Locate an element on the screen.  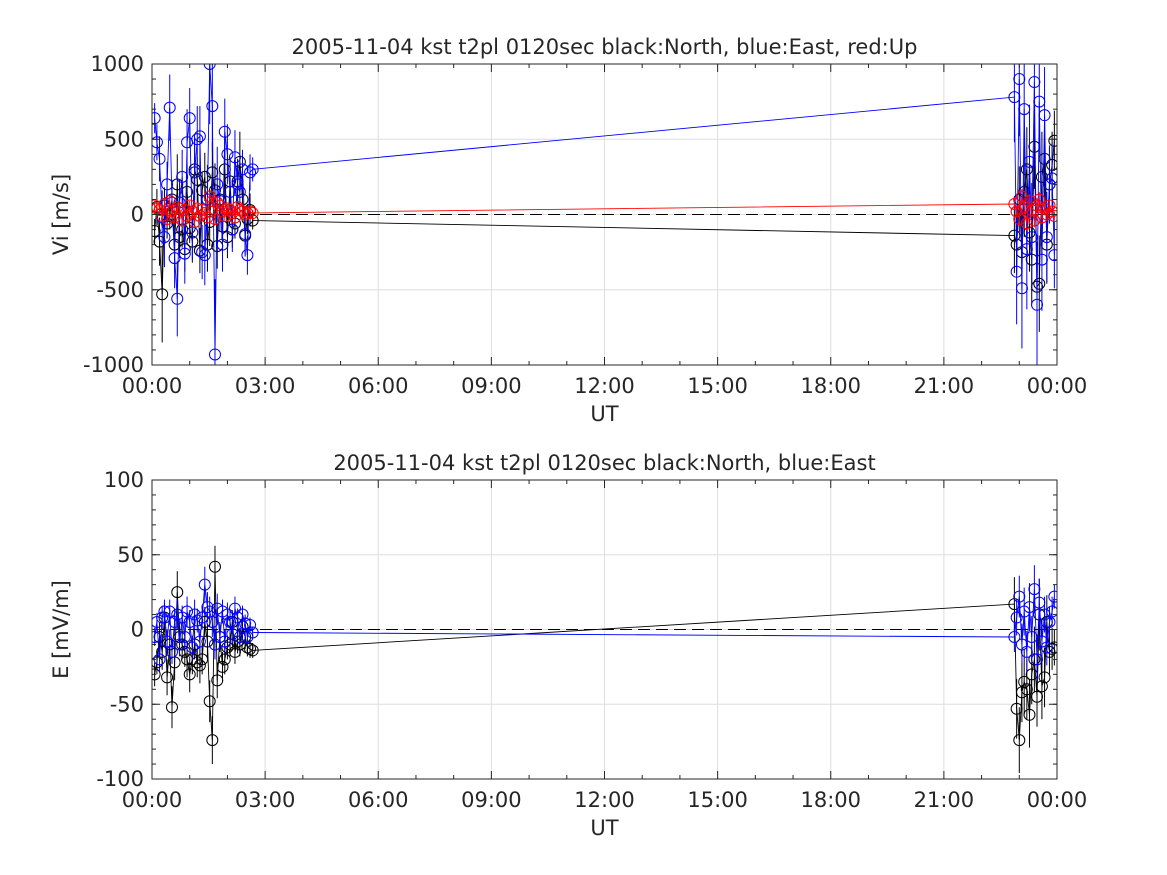
y-tick-label: 100 is located at coordinates (124, 480).